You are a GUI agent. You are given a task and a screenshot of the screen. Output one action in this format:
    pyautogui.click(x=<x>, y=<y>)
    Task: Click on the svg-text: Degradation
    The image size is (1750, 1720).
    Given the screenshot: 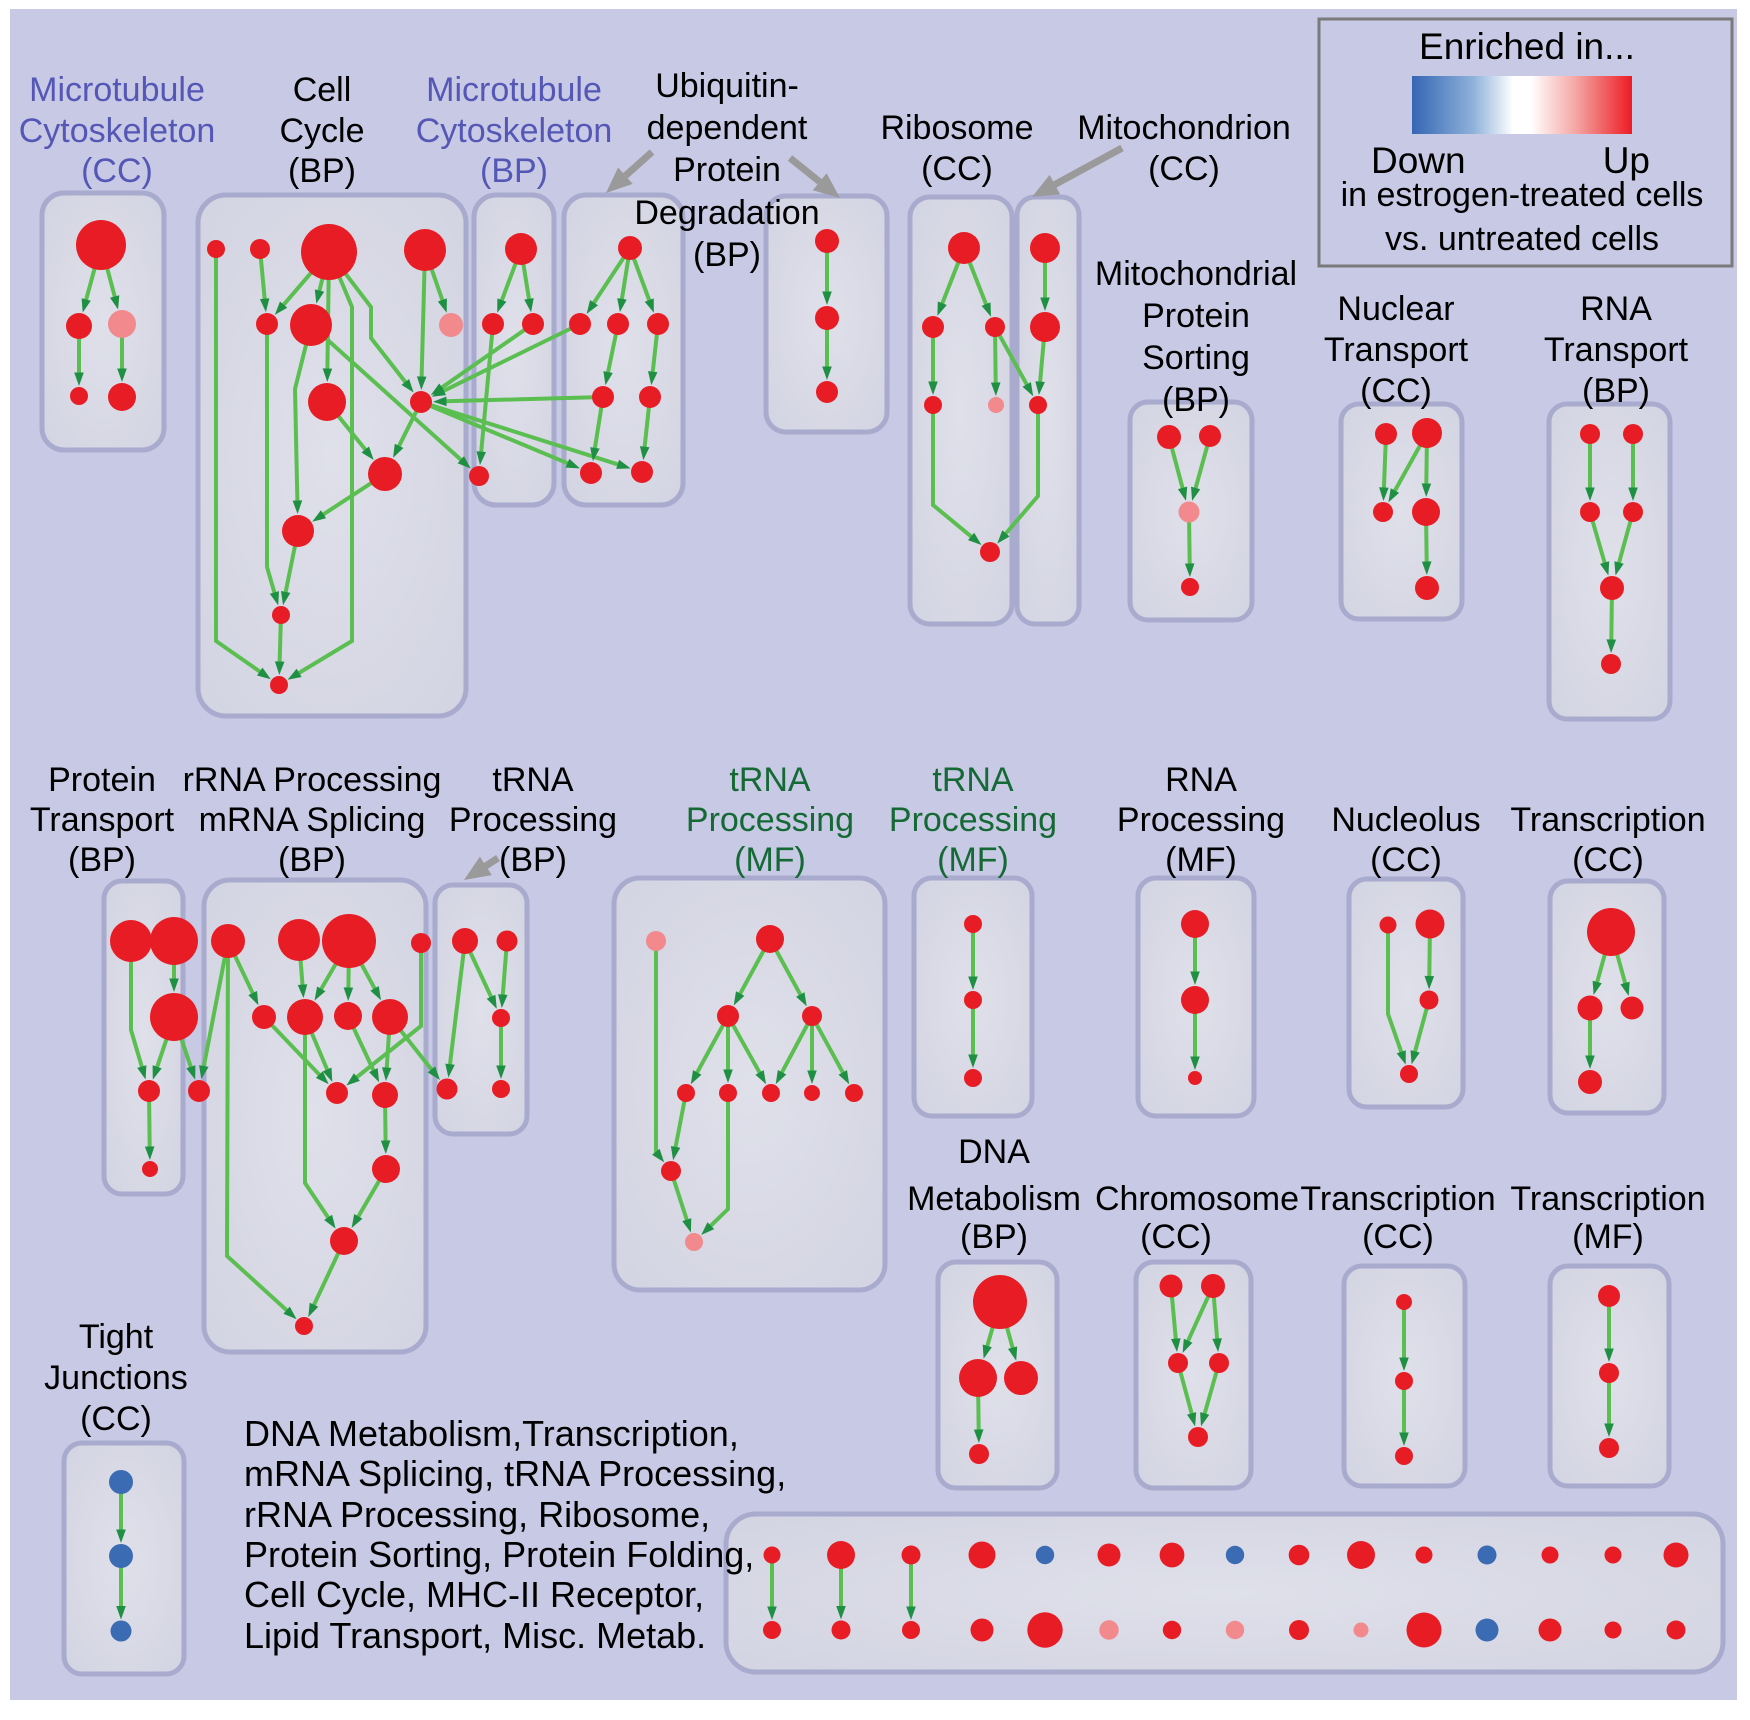 What is the action you would take?
    pyautogui.click(x=726, y=213)
    